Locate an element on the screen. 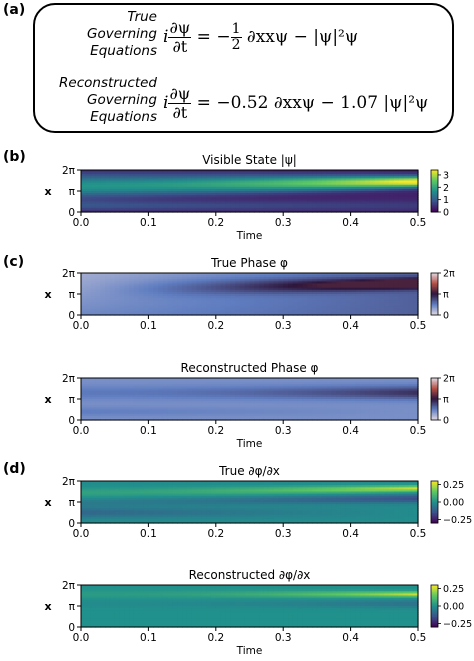 The image size is (474, 661). colorbar-tick-label: π is located at coordinates (446, 399).